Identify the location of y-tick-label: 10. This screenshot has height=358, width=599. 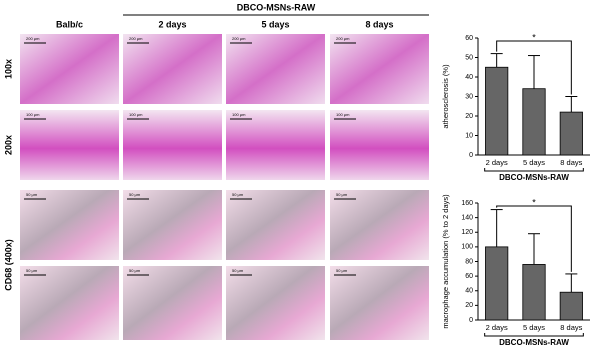
(469, 135).